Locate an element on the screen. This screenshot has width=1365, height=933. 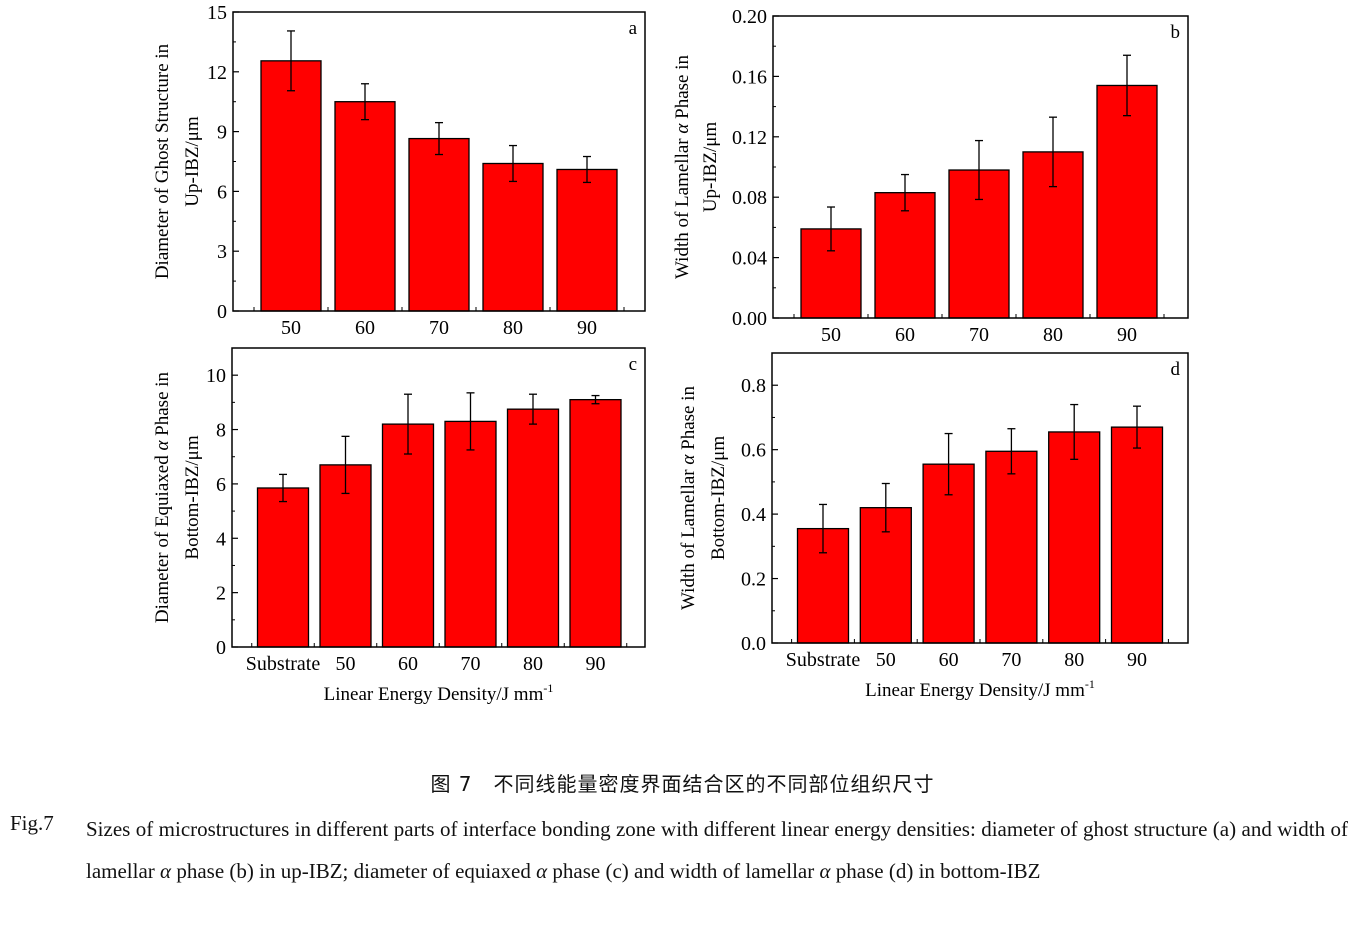
y-tick-label: 2 is located at coordinates (221, 594).